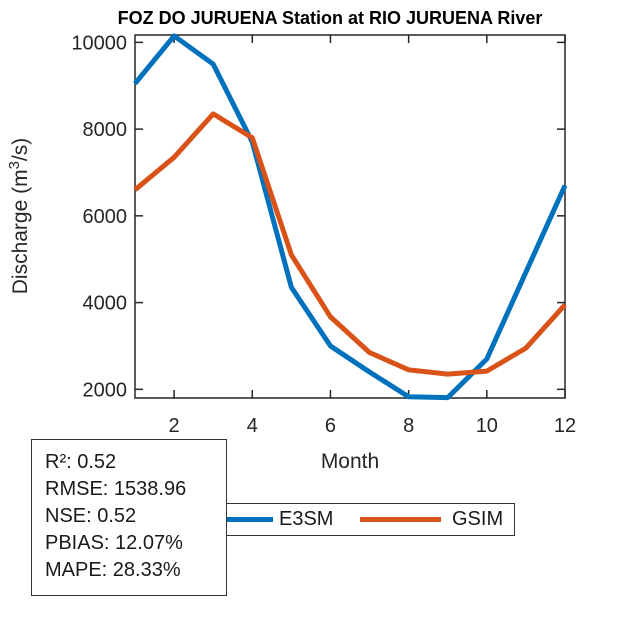 The height and width of the screenshot is (625, 625). Describe the element at coordinates (116, 489) in the screenshot. I see `stat-rmse: RMSE: 1538.96` at that location.